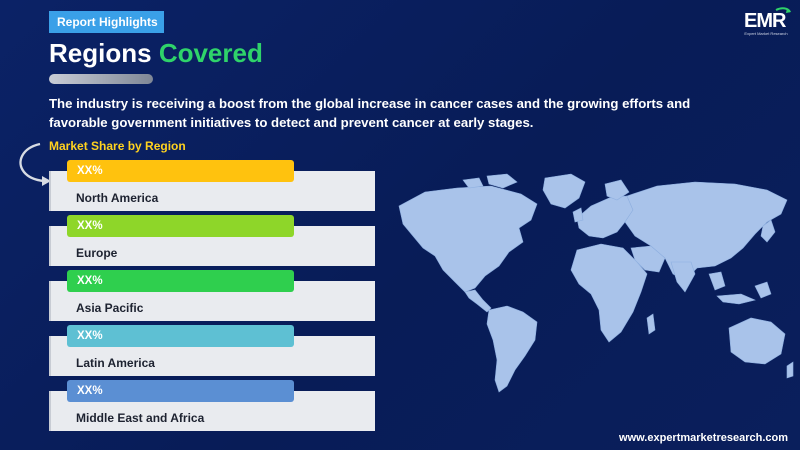 The height and width of the screenshot is (450, 800). What do you see at coordinates (140, 418) in the screenshot?
I see `region-name: Middle East and Africa` at bounding box center [140, 418].